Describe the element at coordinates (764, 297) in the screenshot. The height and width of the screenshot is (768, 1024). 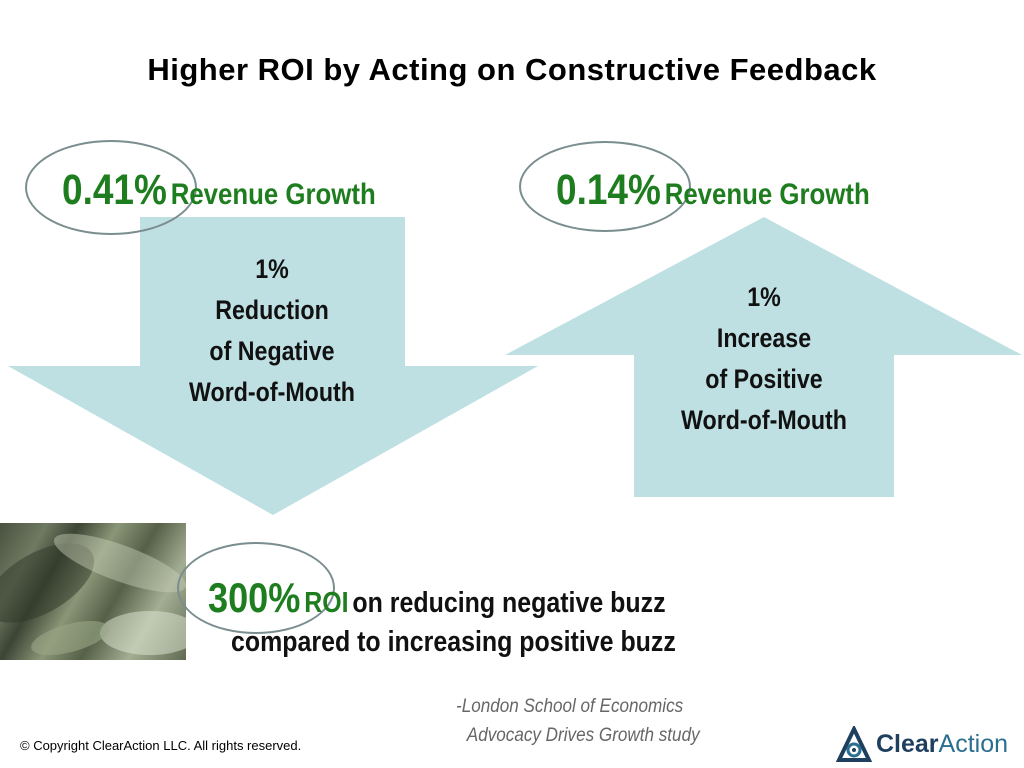
I see `right-arrow-line: 1%` at that location.